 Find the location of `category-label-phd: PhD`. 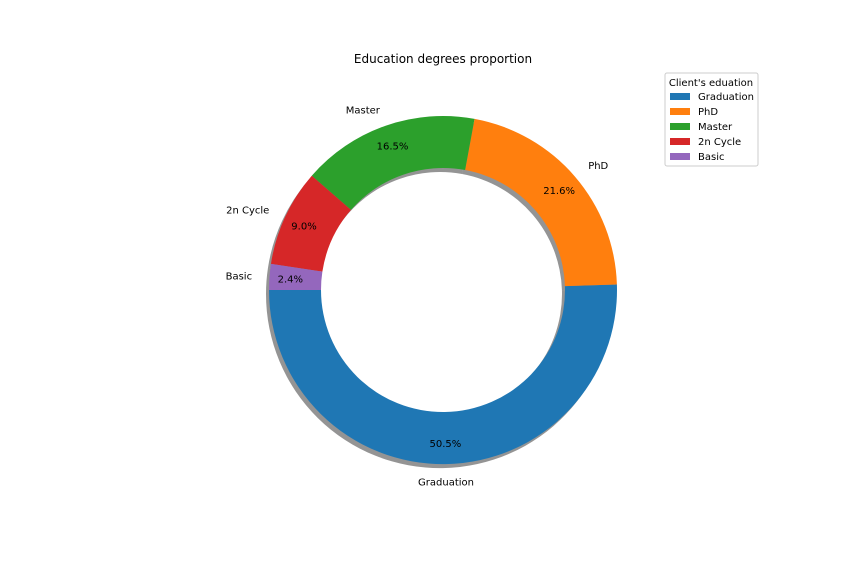

category-label-phd: PhD is located at coordinates (598, 166).